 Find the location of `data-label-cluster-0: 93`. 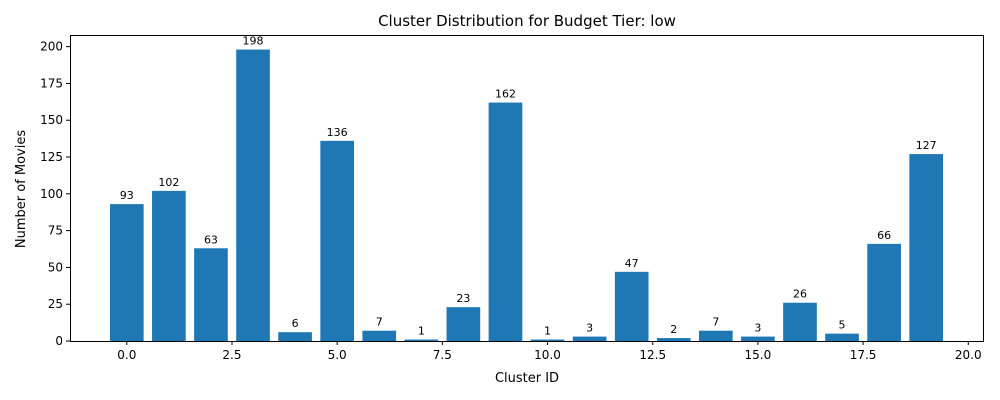

data-label-cluster-0: 93 is located at coordinates (127, 195).